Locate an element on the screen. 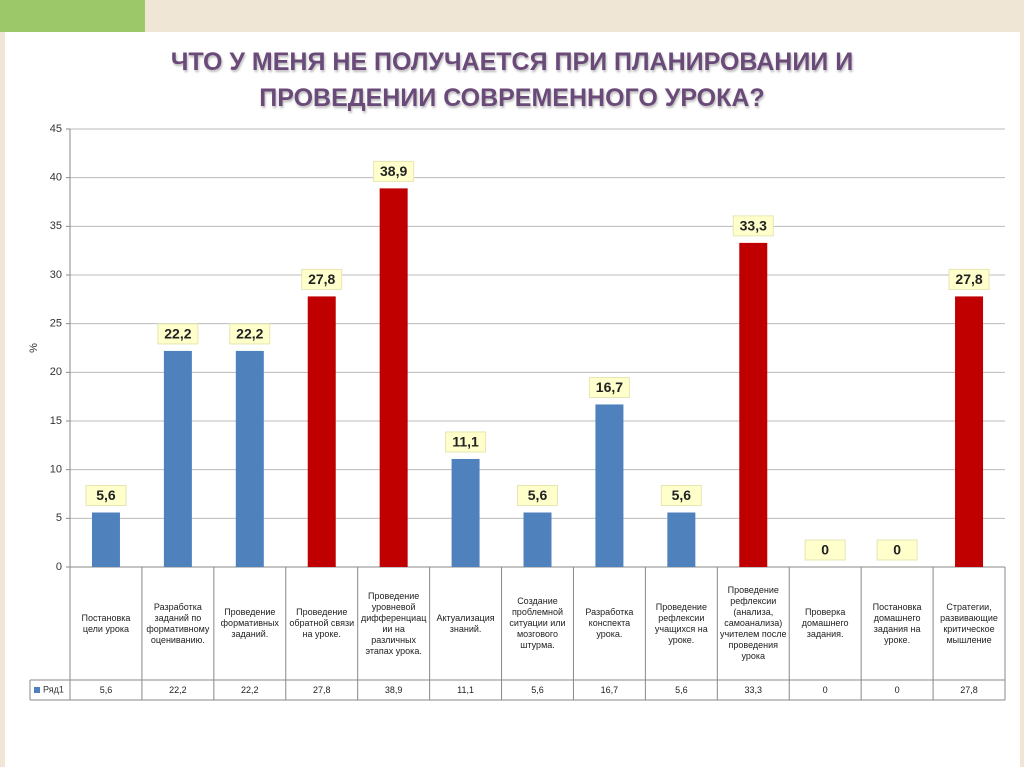 The image size is (1024, 767). table-value: 11,1 is located at coordinates (465, 689).